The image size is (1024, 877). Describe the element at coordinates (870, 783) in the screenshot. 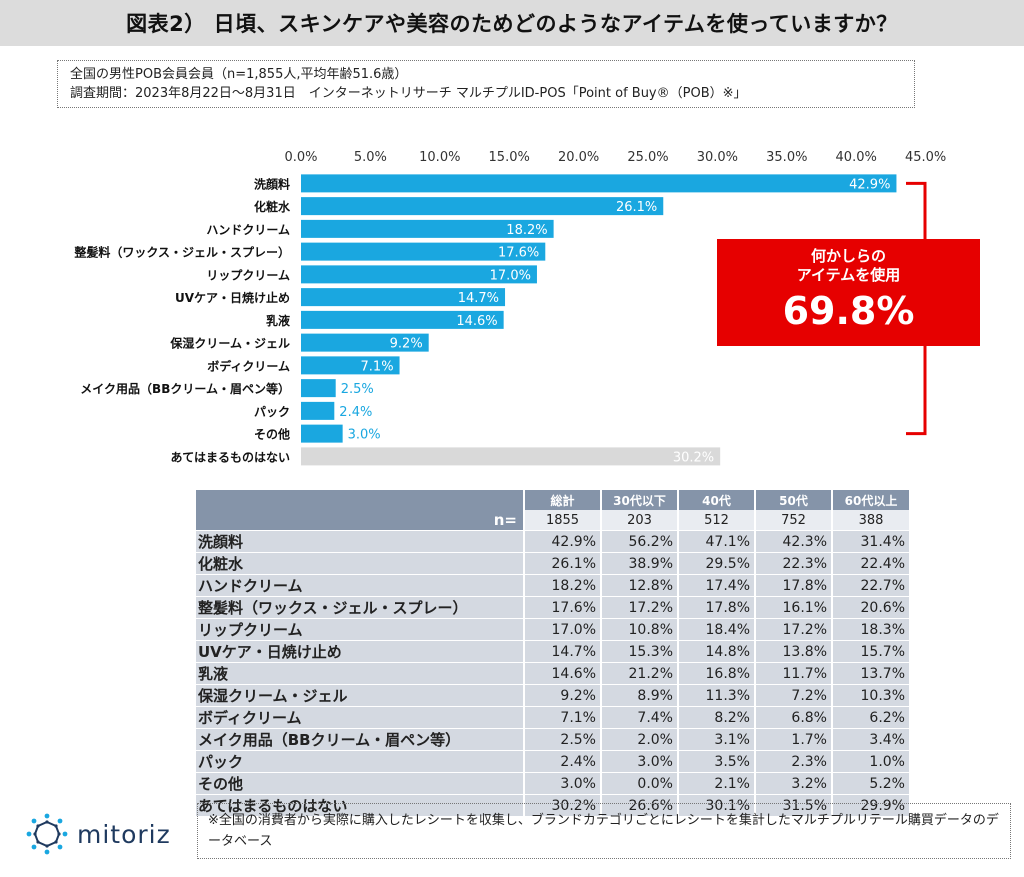

I see `table-cell: 5.2%` at that location.